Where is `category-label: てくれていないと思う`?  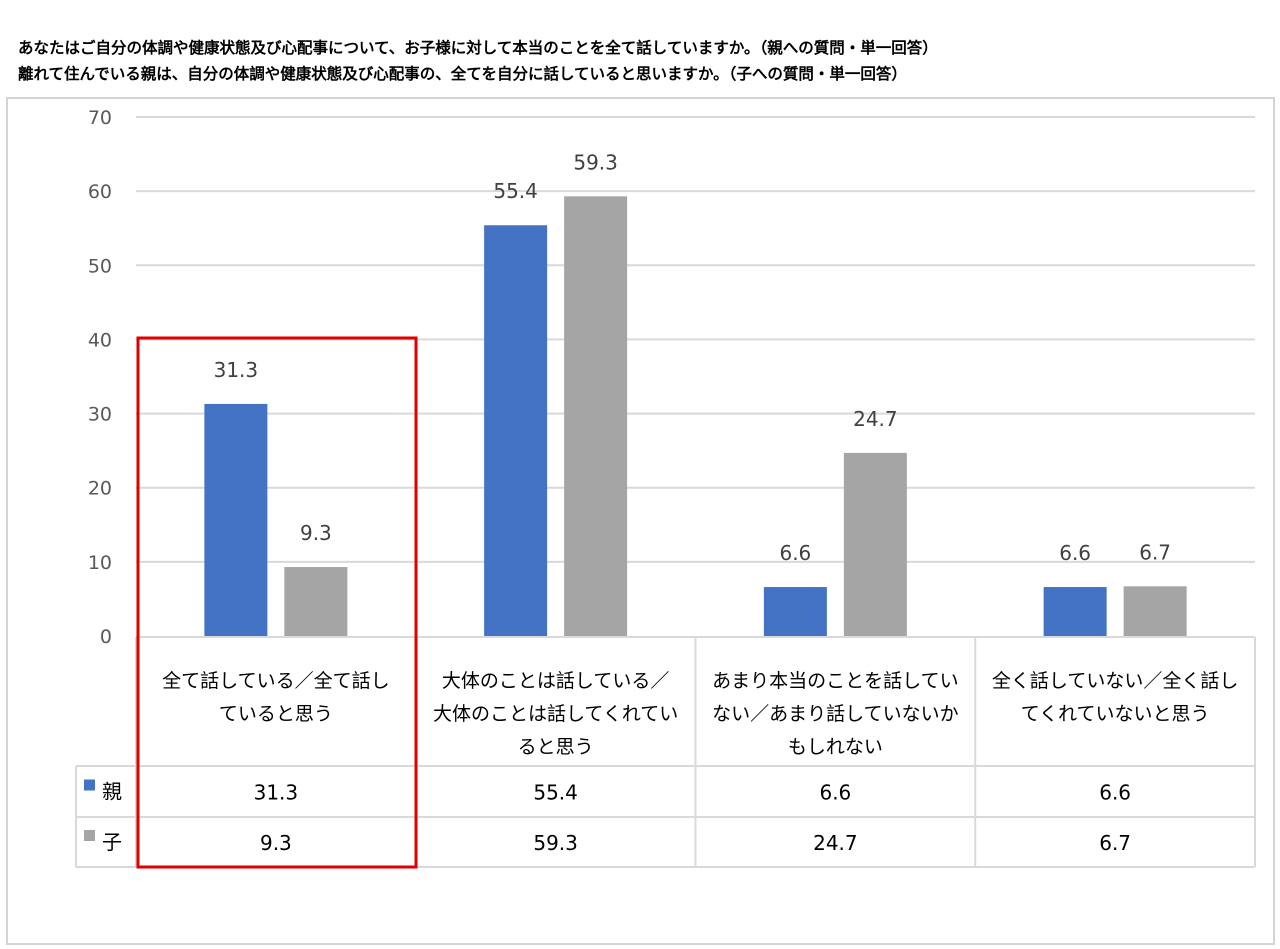 category-label: てくれていないと思う is located at coordinates (1115, 714).